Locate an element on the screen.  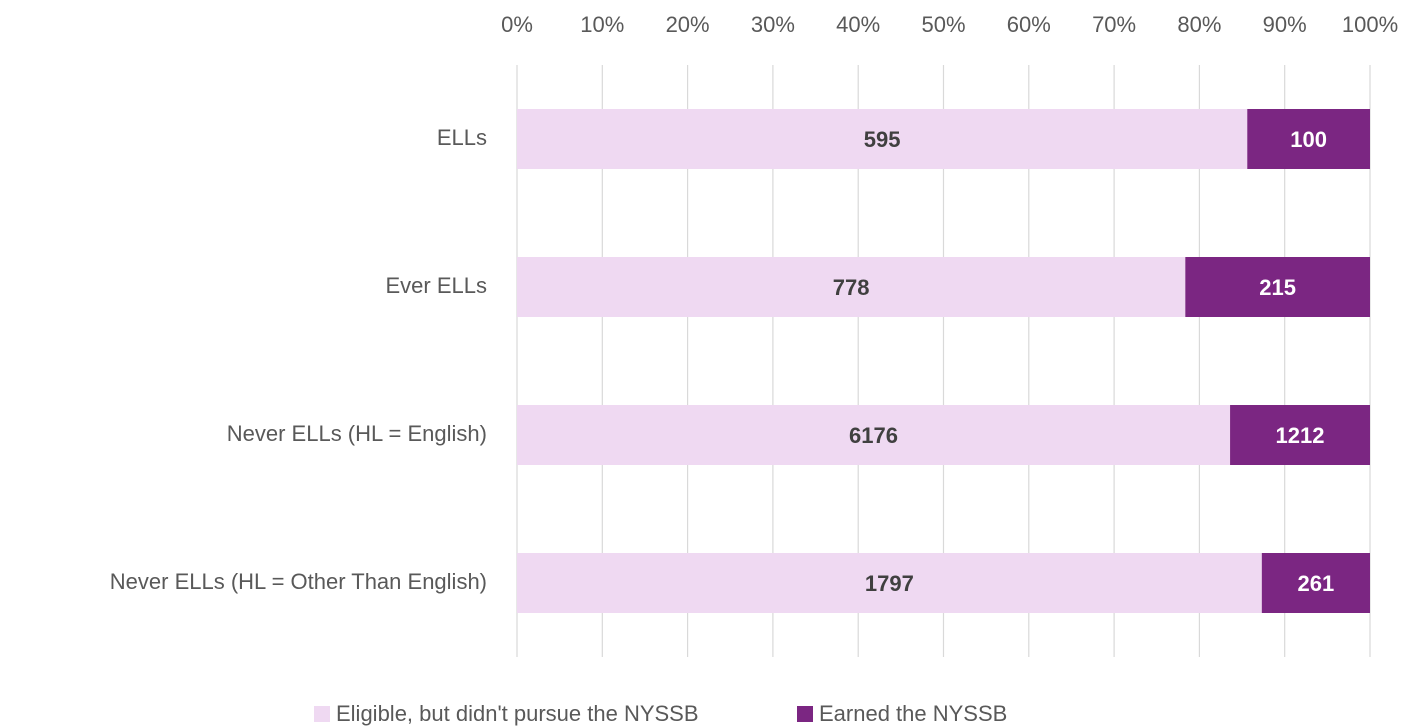
x-tick-label: 100% is located at coordinates (1370, 24).